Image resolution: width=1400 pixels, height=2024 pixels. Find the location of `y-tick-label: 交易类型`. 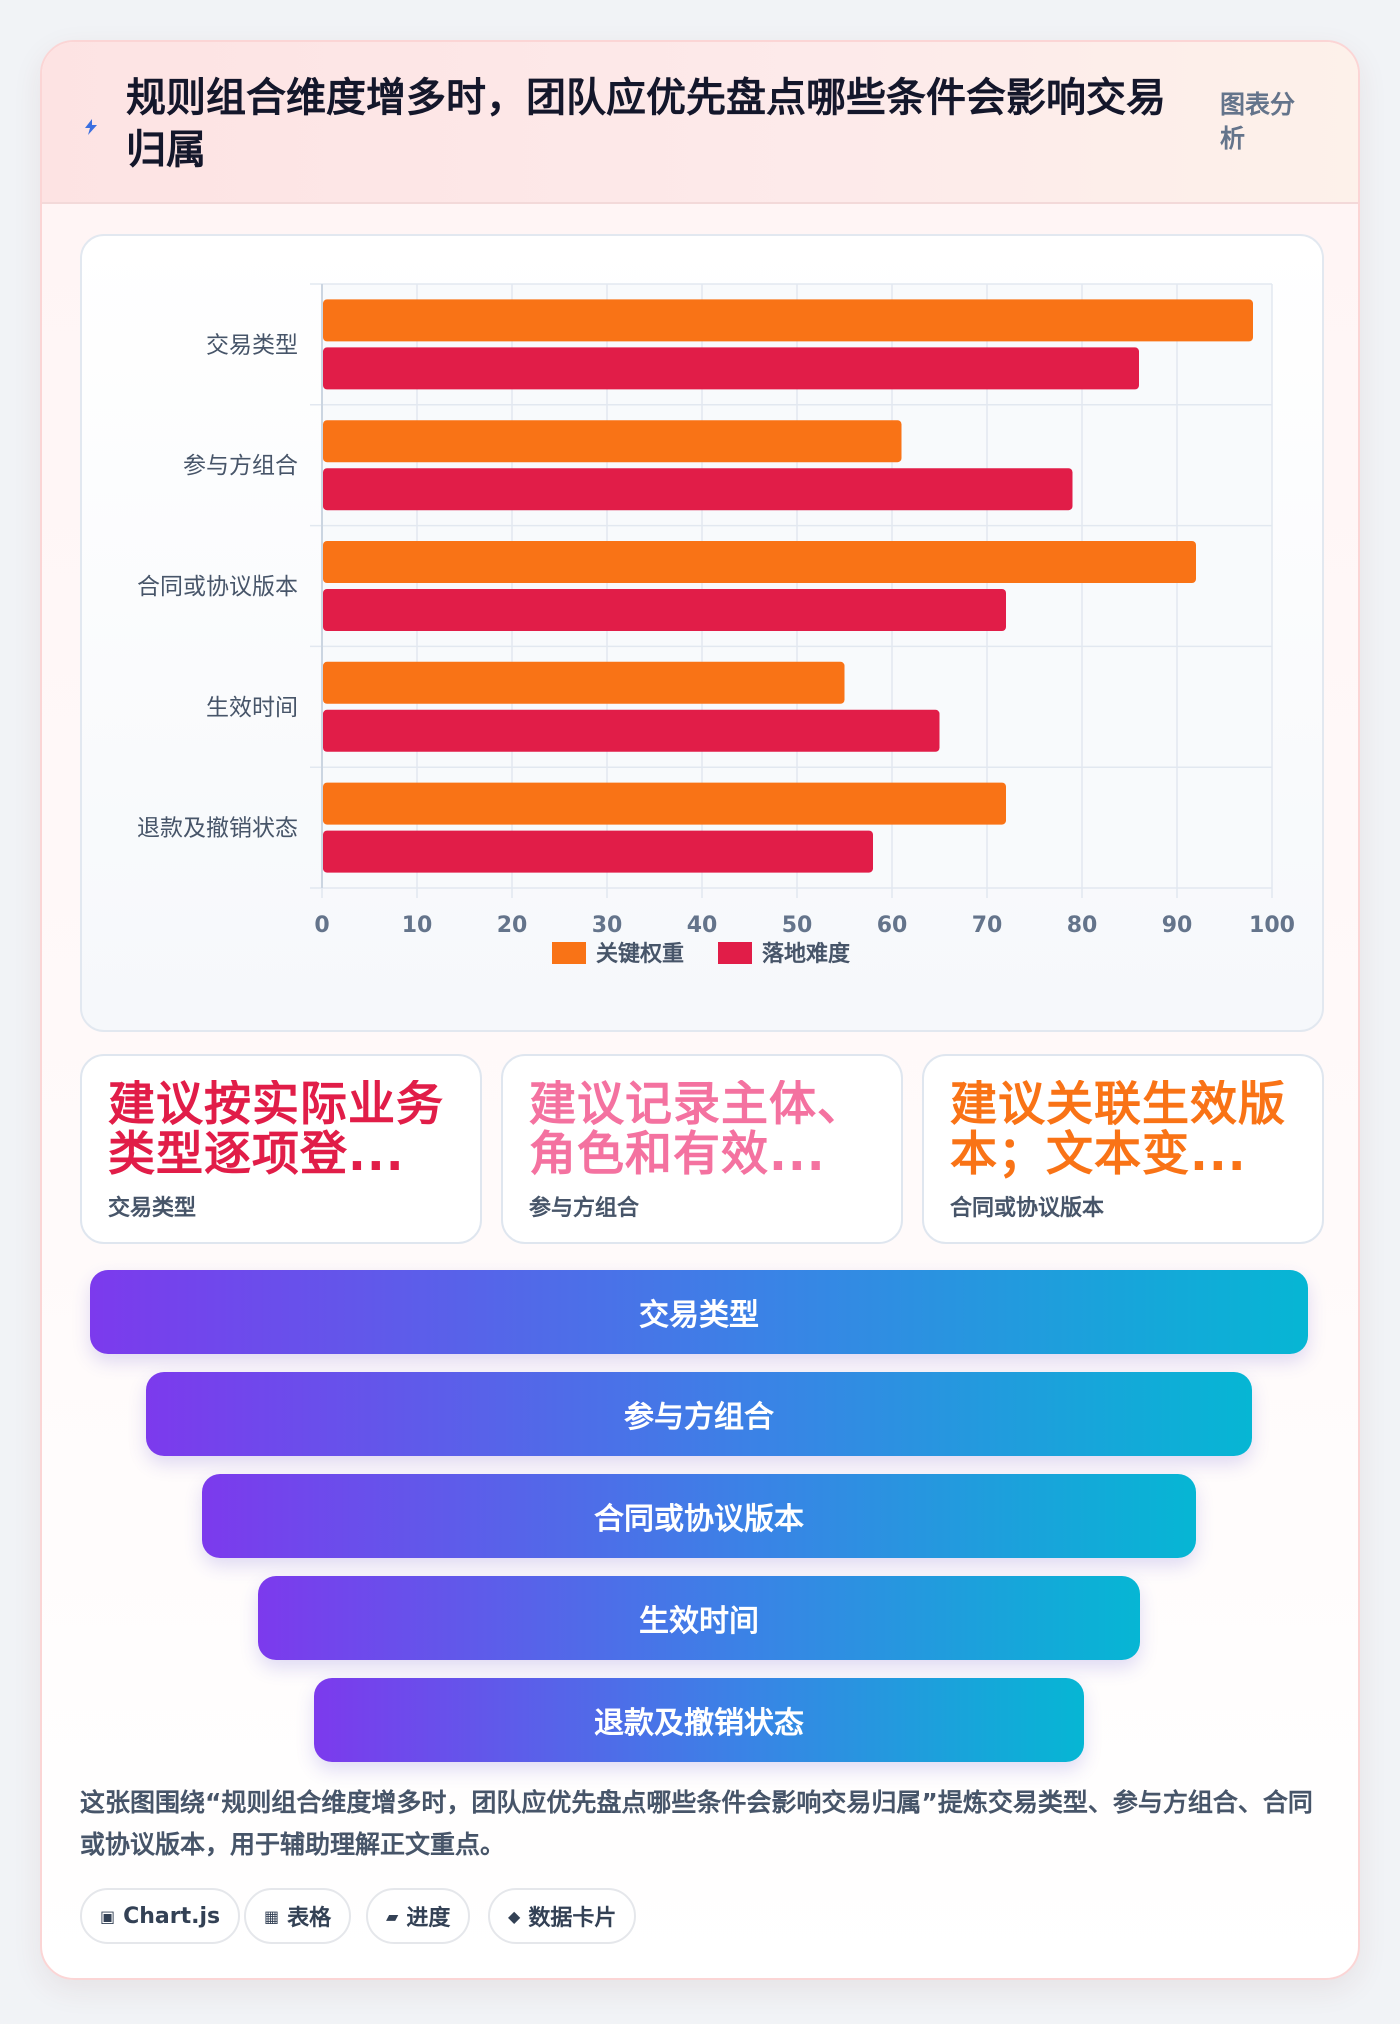

y-tick-label: 交易类型 is located at coordinates (252, 345).